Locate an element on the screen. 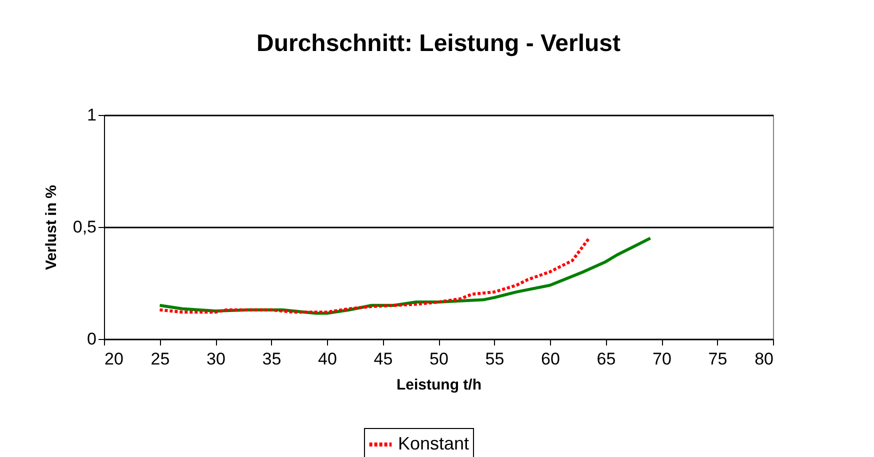 The image size is (874, 457). y-tick-label: 0 is located at coordinates (91, 339).